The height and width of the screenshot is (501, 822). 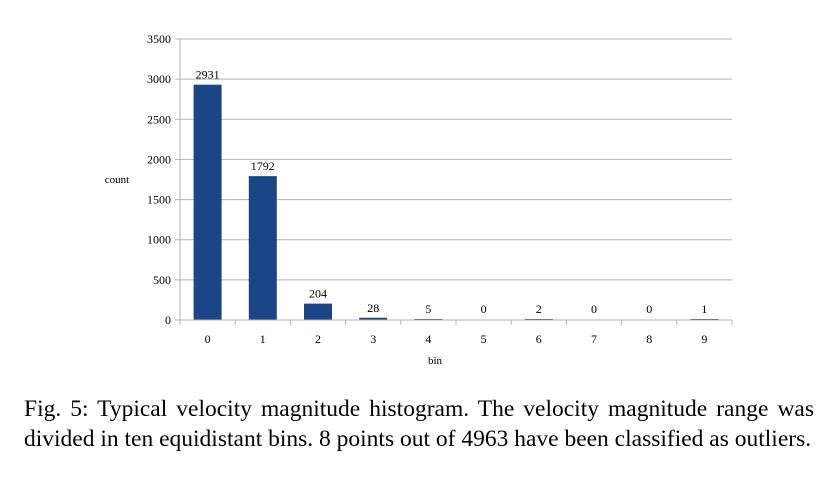 I want to click on data-label: 1792, so click(x=263, y=166).